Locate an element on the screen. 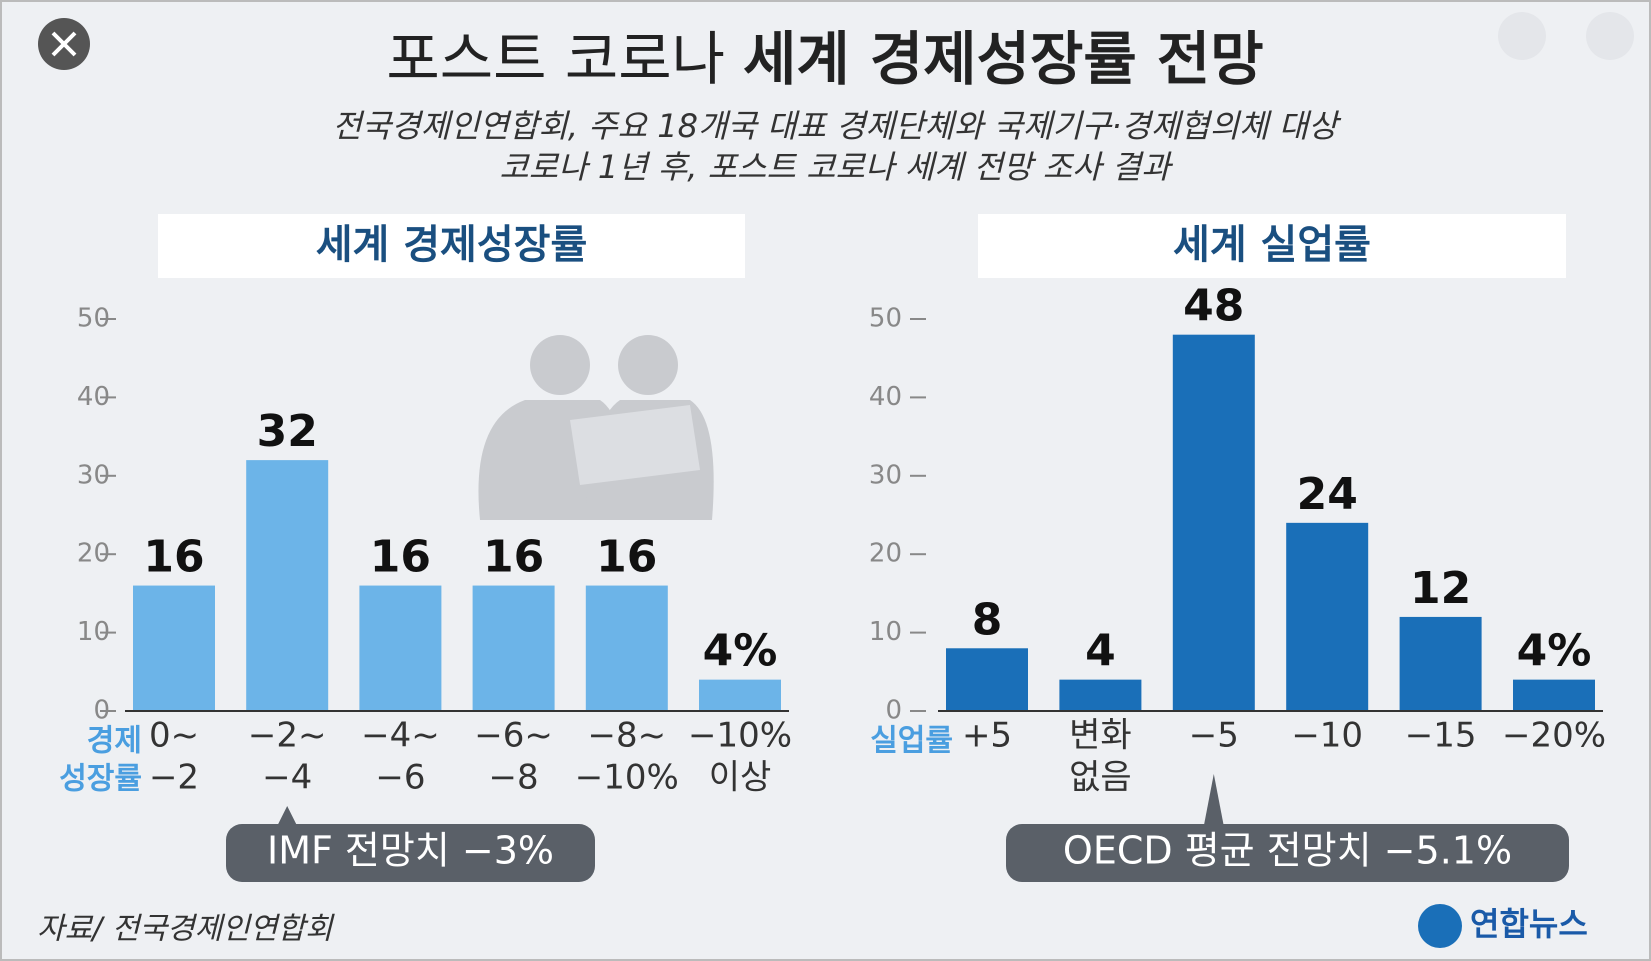 Image resolution: width=1651 pixels, height=961 pixels. y-tick-label: 40 is located at coordinates (885, 397).